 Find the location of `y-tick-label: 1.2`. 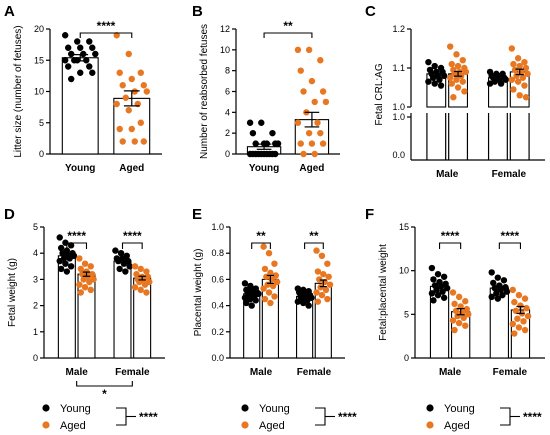

y-tick-label: 1.2 is located at coordinates (398, 29).